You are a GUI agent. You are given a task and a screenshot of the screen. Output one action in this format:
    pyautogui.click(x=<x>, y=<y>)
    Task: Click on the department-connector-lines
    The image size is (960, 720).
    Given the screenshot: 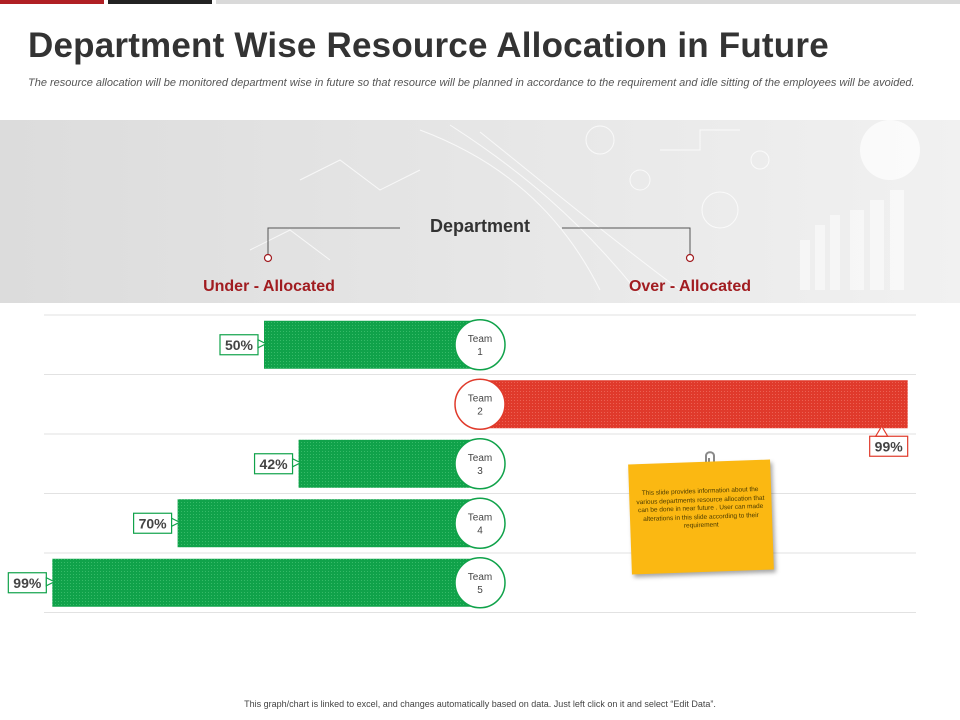 What is the action you would take?
    pyautogui.click(x=479, y=245)
    